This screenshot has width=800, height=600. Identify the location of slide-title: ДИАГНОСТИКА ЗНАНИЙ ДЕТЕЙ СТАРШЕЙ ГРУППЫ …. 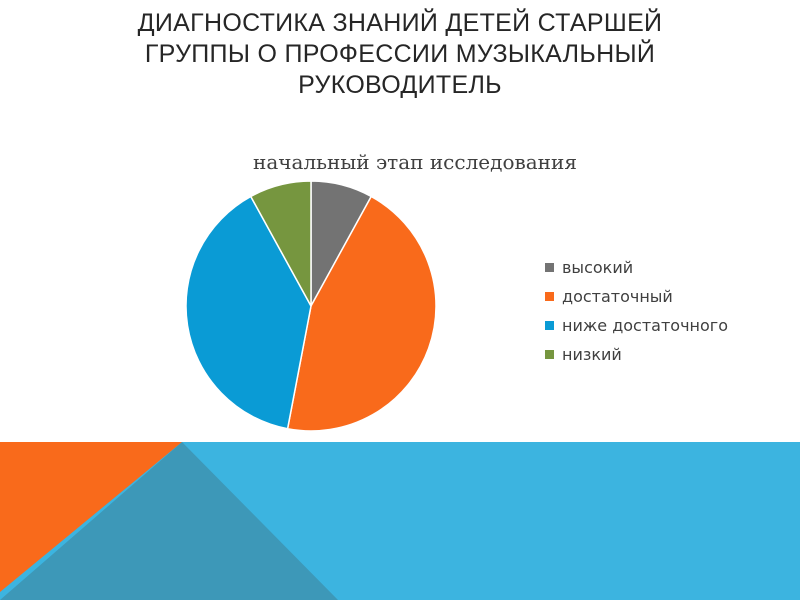
(400, 54).